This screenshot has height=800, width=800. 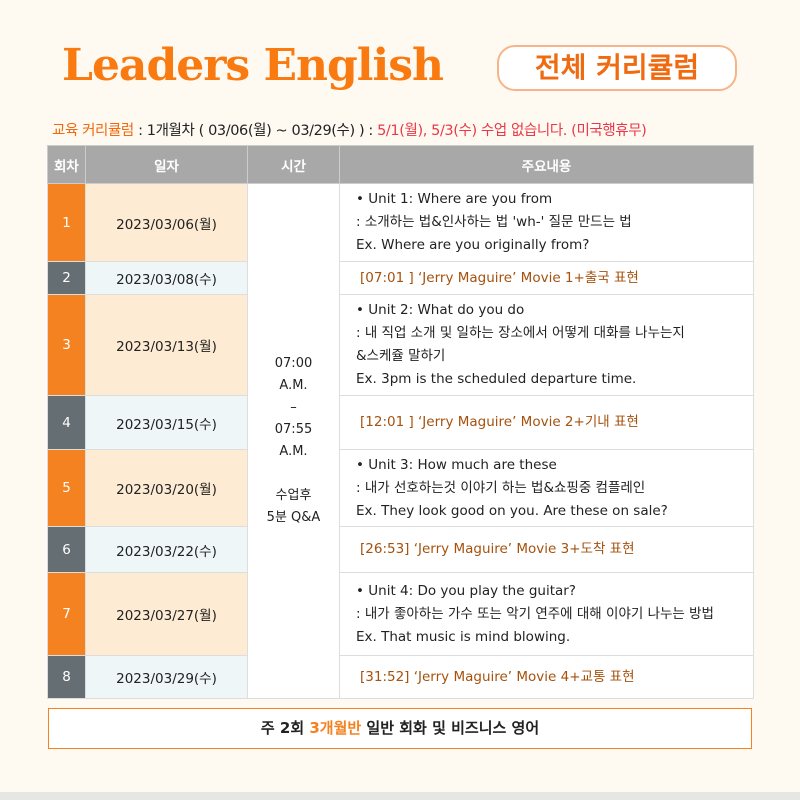 What do you see at coordinates (66, 677) in the screenshot?
I see `session-number: 8` at bounding box center [66, 677].